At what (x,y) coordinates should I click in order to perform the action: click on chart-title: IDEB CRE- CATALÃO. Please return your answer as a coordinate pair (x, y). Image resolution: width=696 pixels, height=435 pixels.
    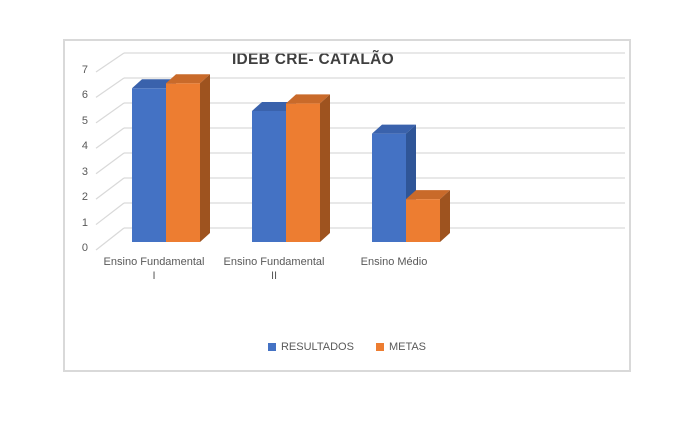
    Looking at the image, I should click on (313, 59).